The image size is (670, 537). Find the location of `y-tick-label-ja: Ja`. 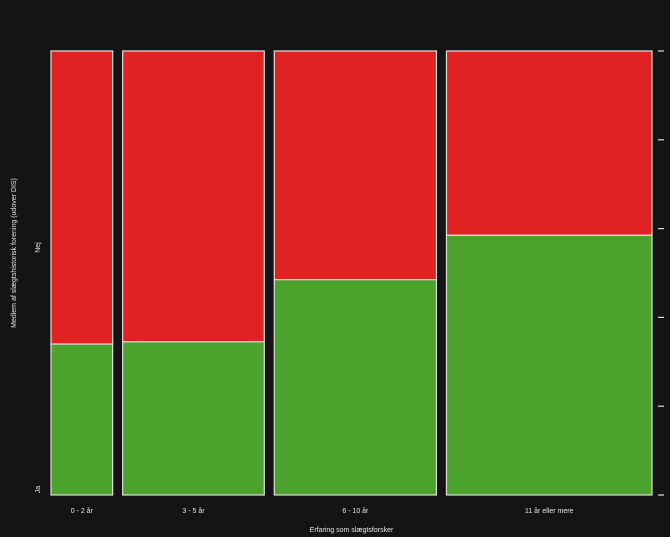

y-tick-label-ja: Ja is located at coordinates (38, 490).